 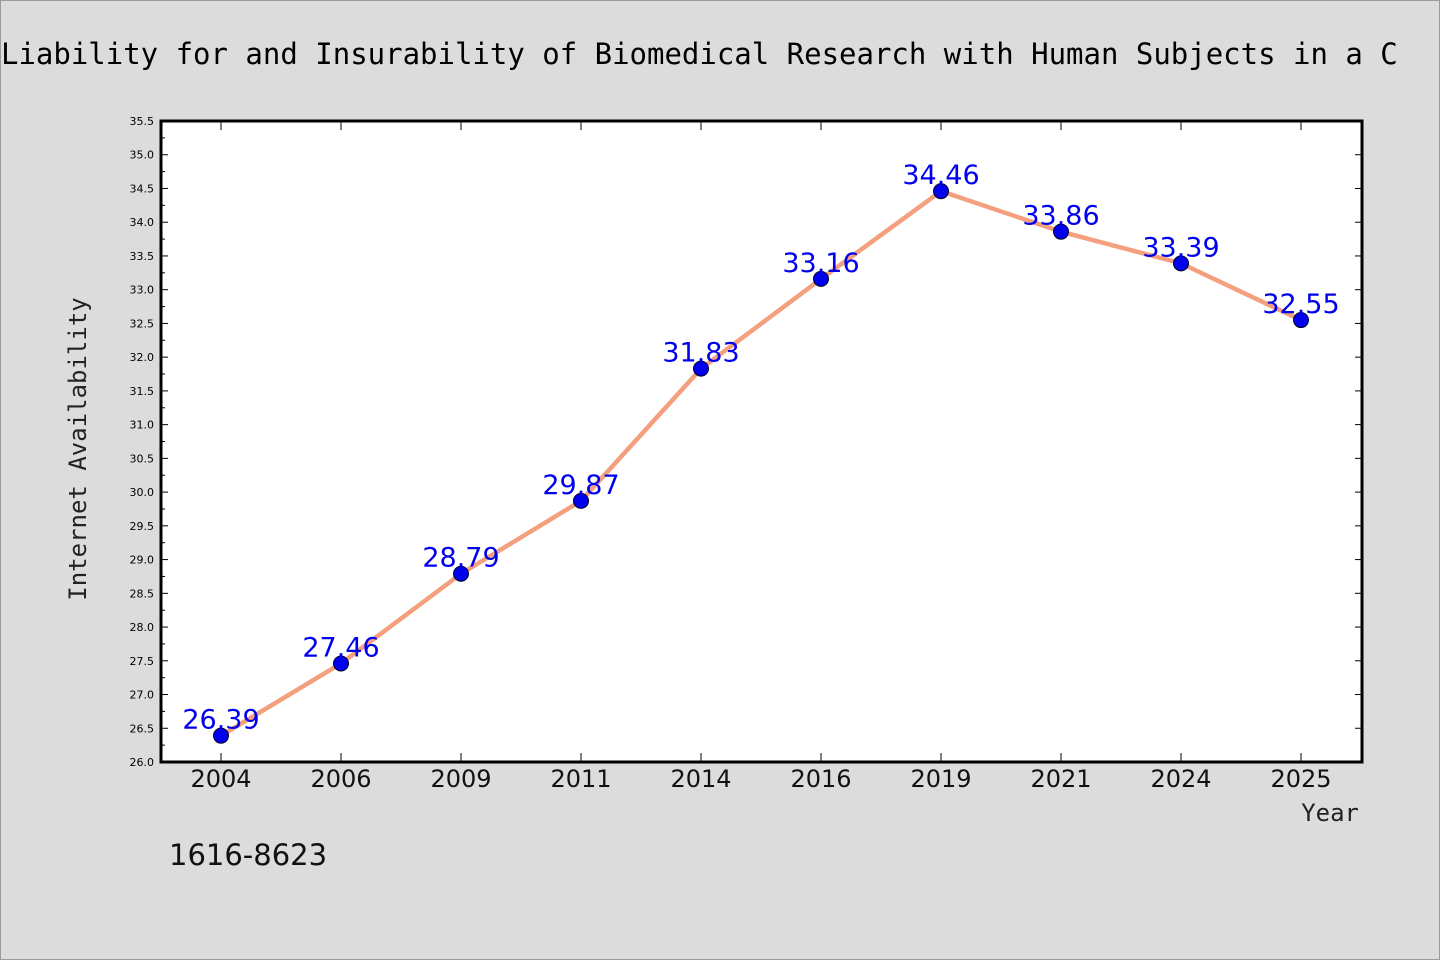 I want to click on y-tick-label: 27.0, so click(x=142, y=695).